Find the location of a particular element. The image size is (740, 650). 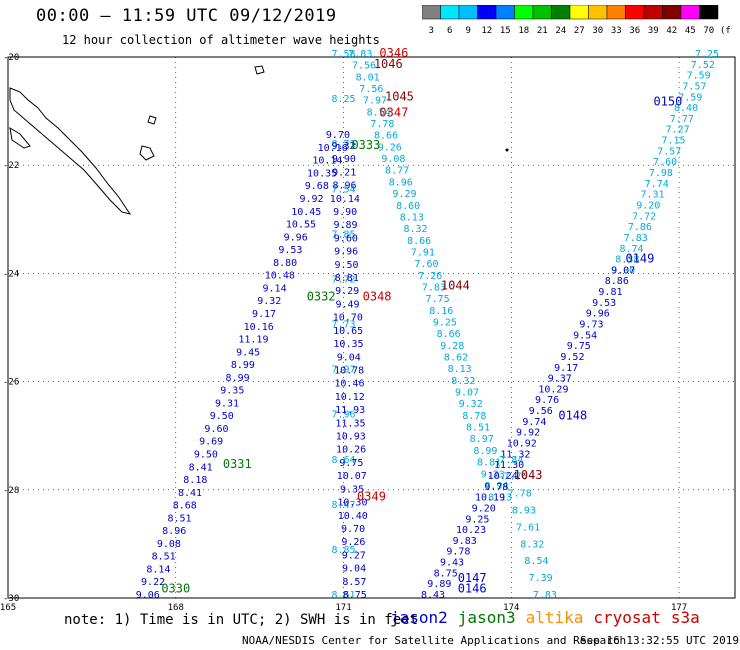

wave-height-value: 10.93 is located at coordinates (351, 437).